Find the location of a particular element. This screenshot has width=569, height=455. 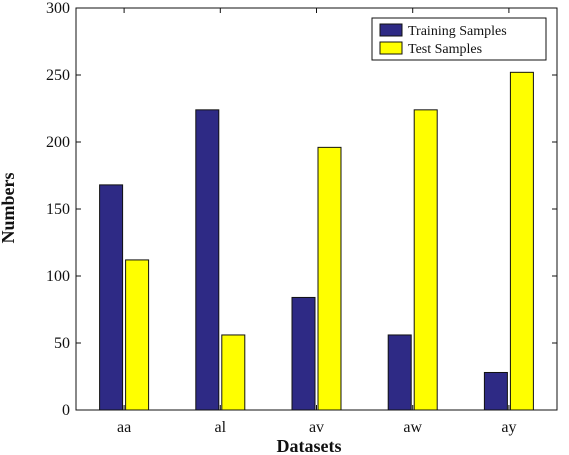

y-tick-label: 0 is located at coordinates (66, 410).